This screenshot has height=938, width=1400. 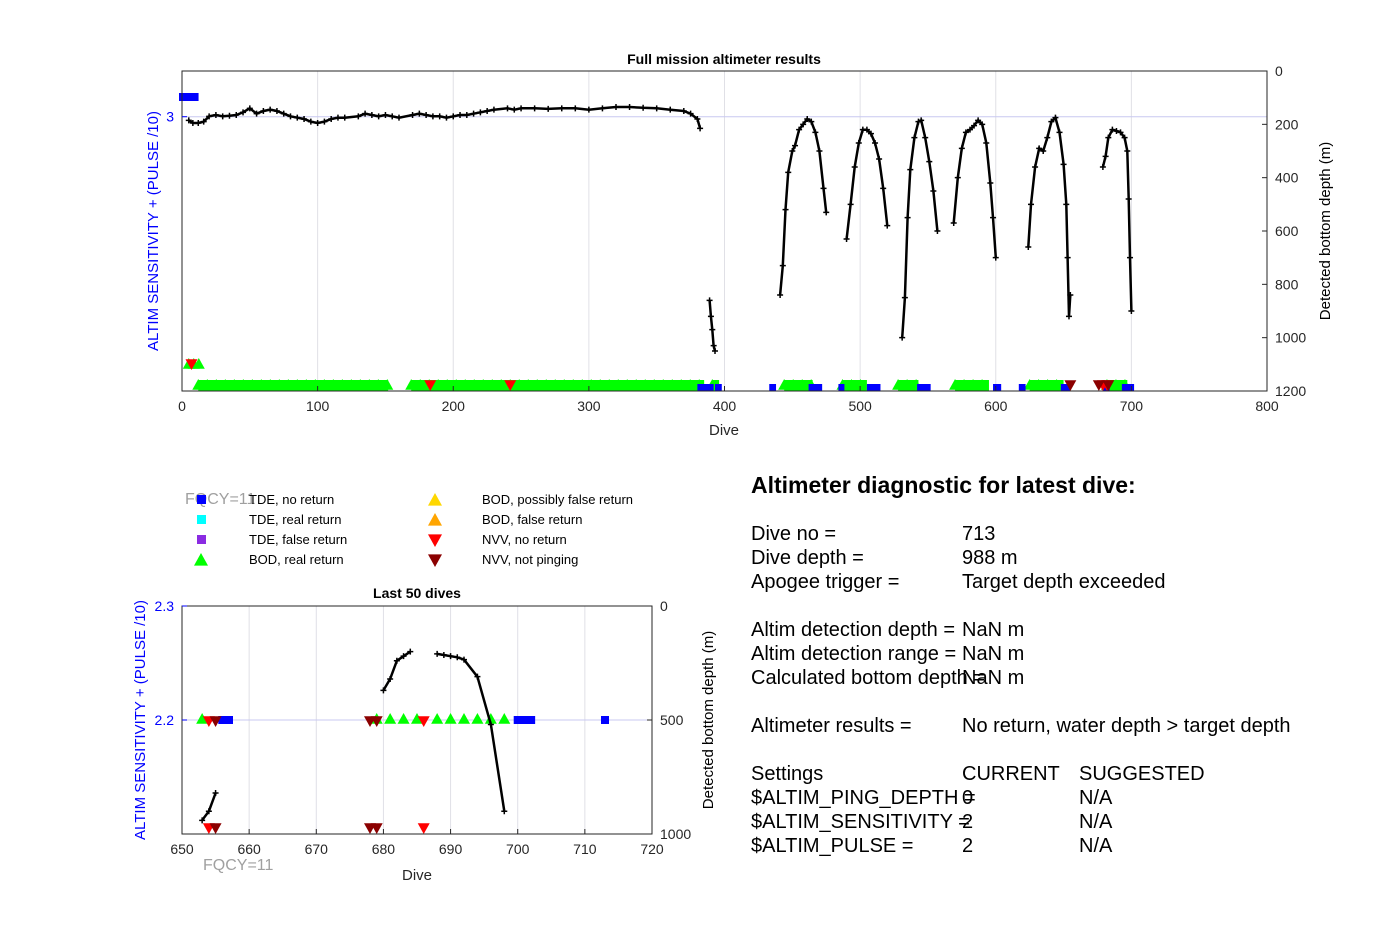 What do you see at coordinates (853, 654) in the screenshot?
I see `diag-label-detection-range: Altim detection range =` at bounding box center [853, 654].